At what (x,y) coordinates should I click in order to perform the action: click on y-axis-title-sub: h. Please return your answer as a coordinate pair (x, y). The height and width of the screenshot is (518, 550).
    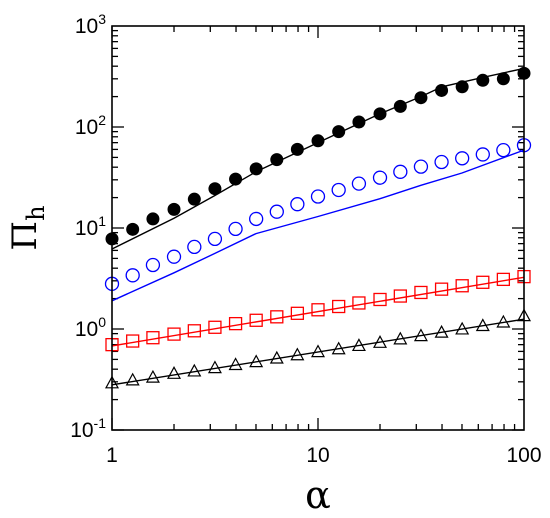
    Looking at the image, I should click on (36, 212).